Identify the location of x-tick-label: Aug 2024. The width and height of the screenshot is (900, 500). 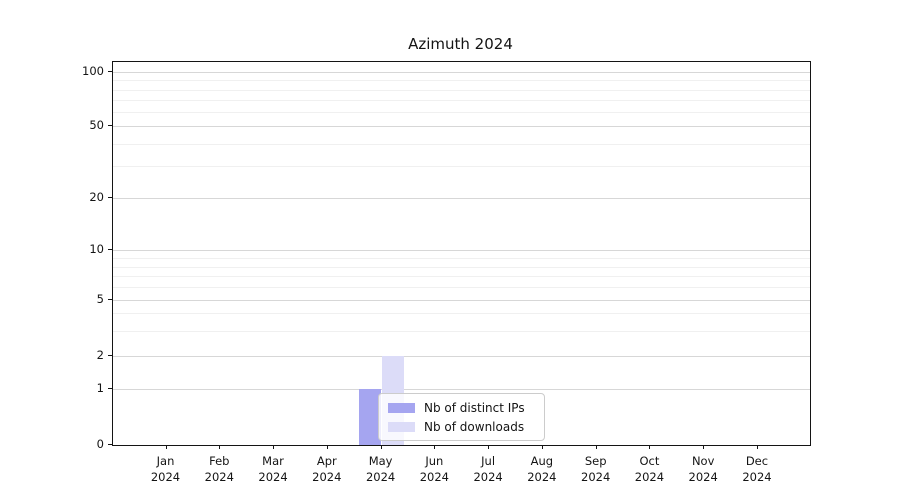
(542, 469).